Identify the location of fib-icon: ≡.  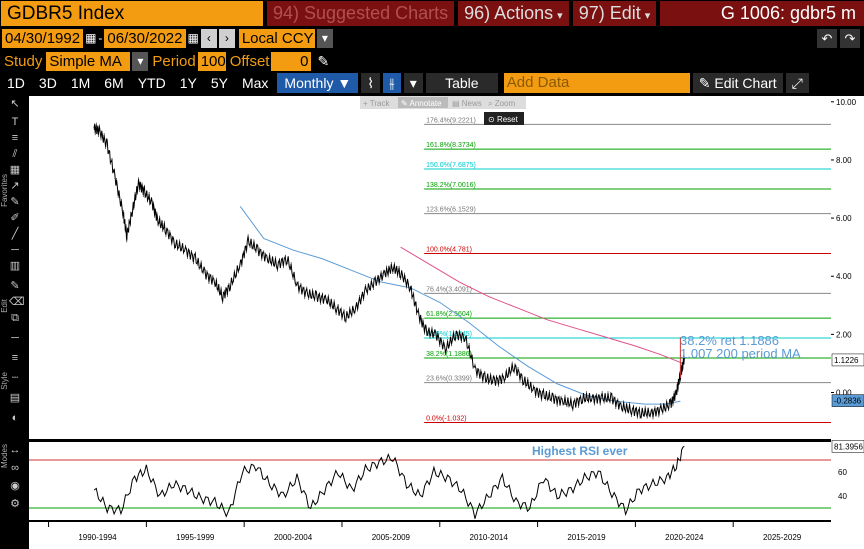
(15, 138).